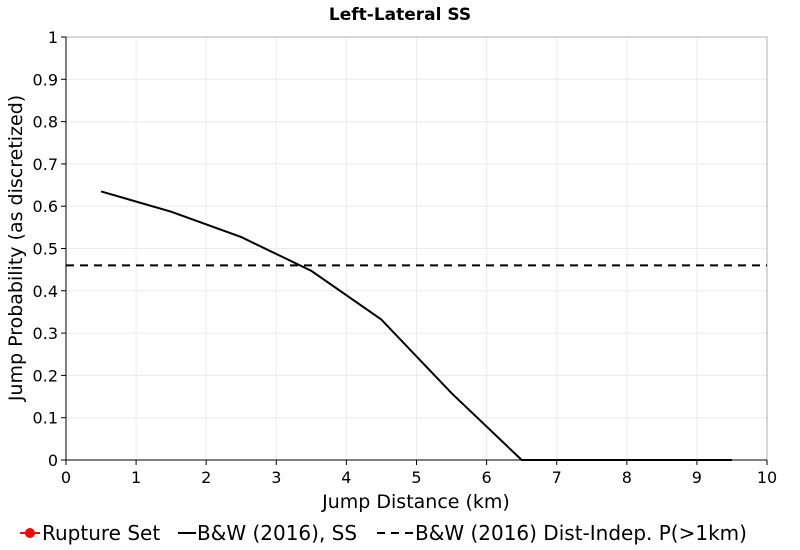  What do you see at coordinates (581, 533) in the screenshot?
I see `legend-label-bw-dist-indep: B&W (2016) Dist-Indep. P(>1km)` at bounding box center [581, 533].